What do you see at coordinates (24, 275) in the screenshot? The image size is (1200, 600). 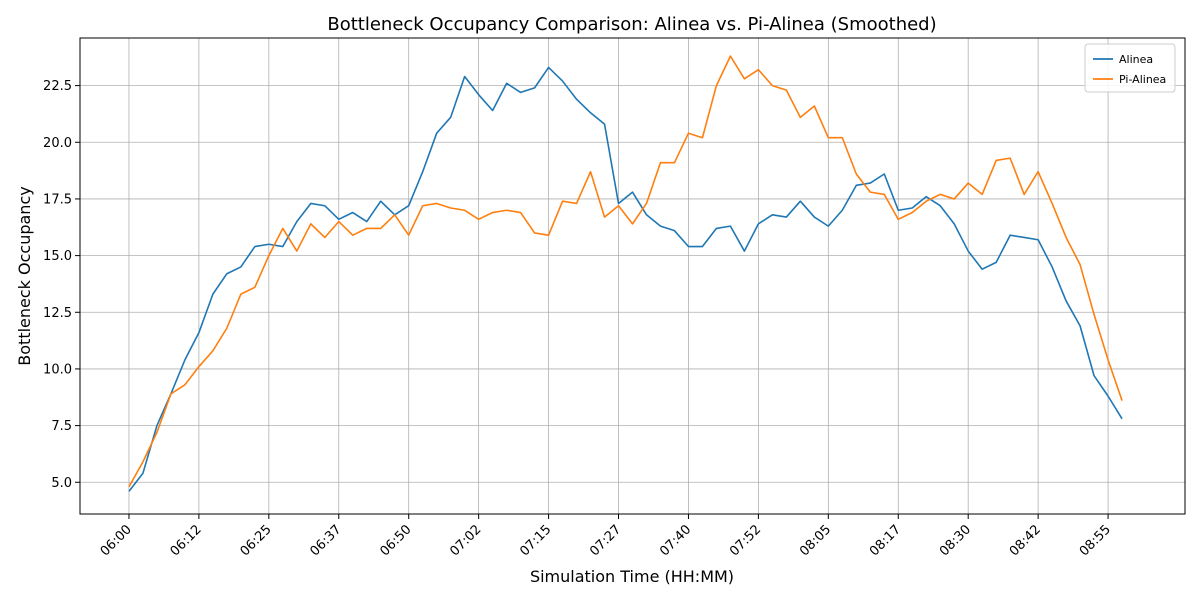 I see `y-axis-label: Bottleneck Occupancy` at bounding box center [24, 275].